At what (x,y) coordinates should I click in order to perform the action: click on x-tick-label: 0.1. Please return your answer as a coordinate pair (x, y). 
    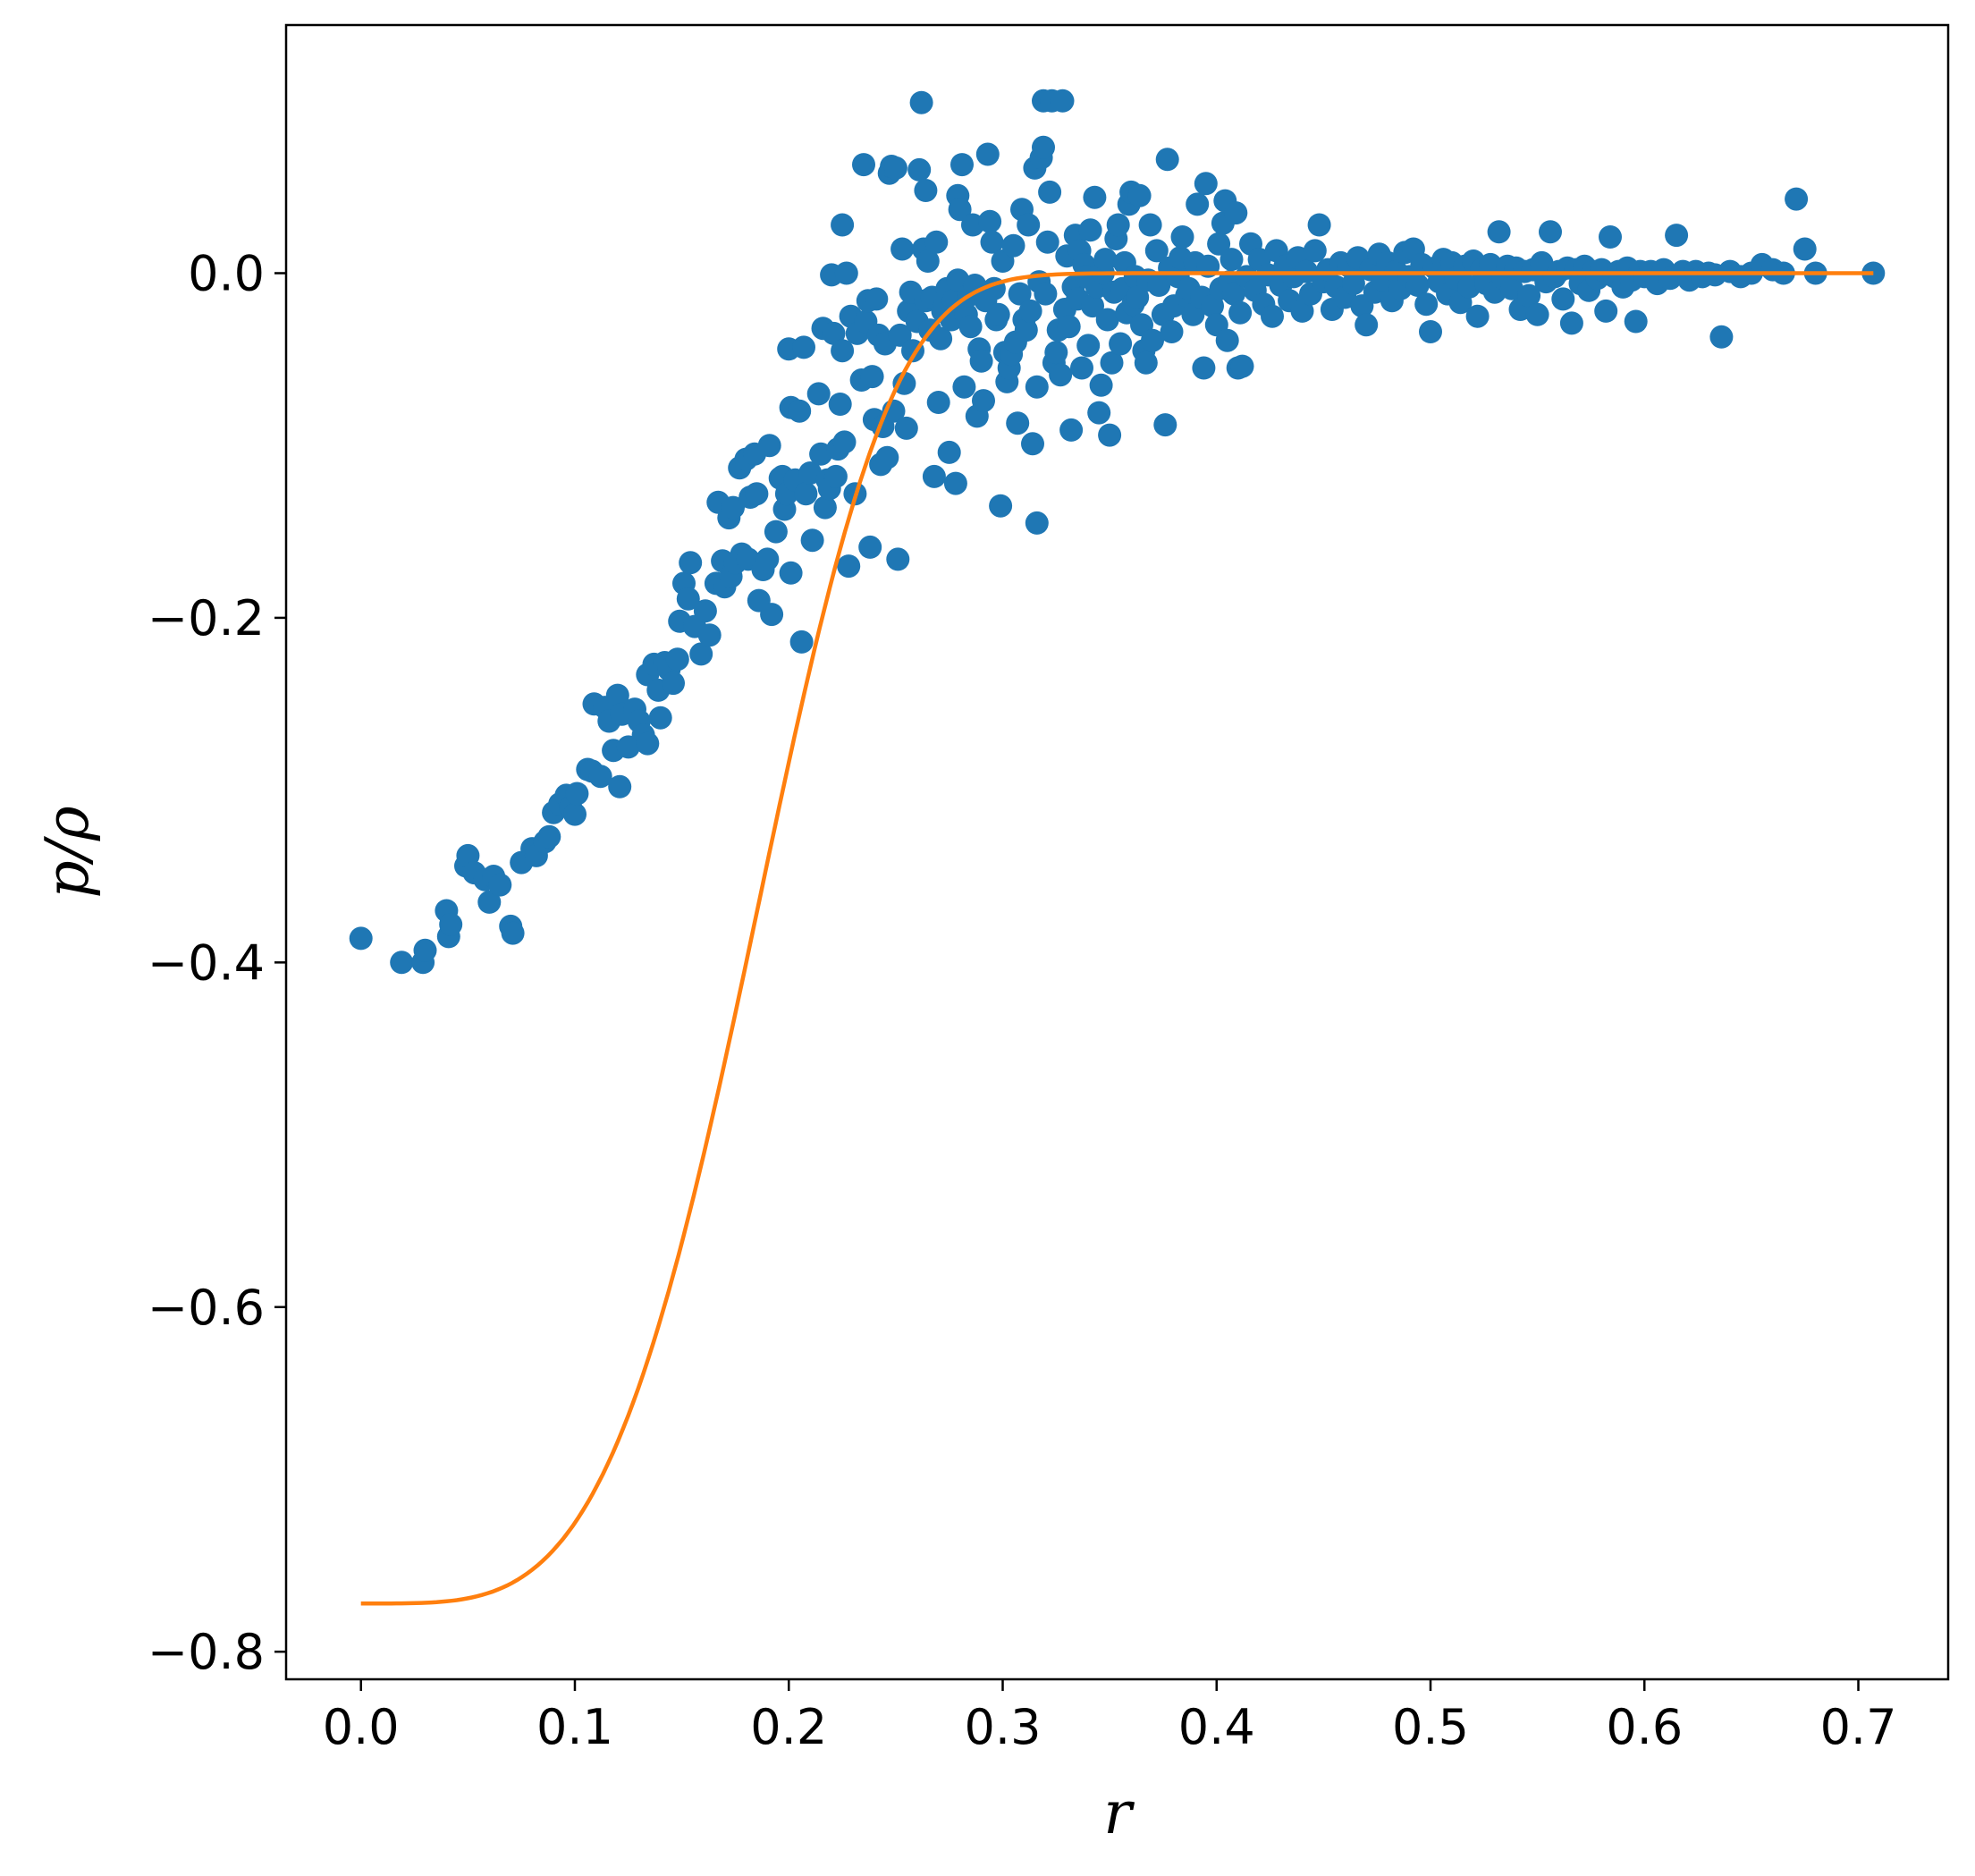
    Looking at the image, I should click on (574, 1727).